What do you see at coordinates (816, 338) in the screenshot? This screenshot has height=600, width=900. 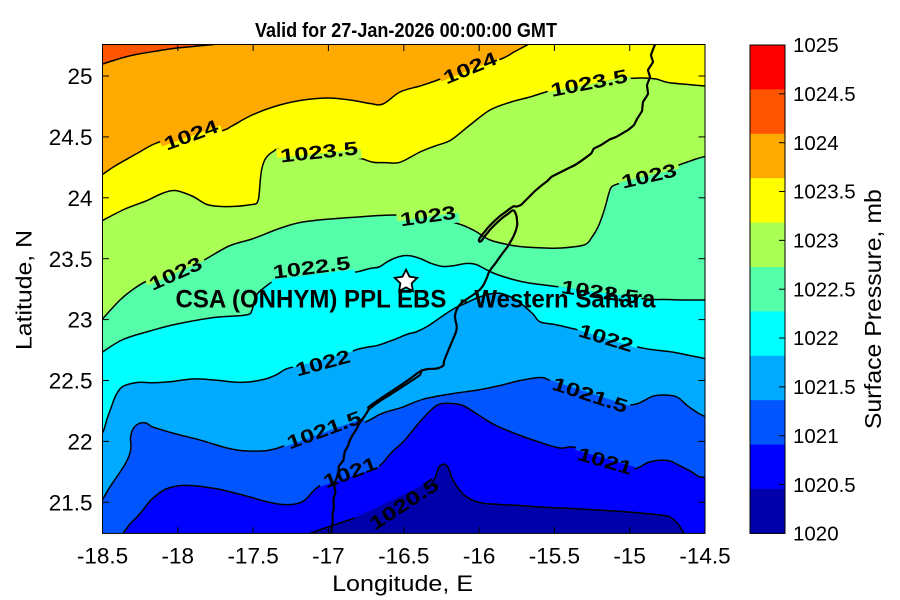 I see `svg-text: 1022` at bounding box center [816, 338].